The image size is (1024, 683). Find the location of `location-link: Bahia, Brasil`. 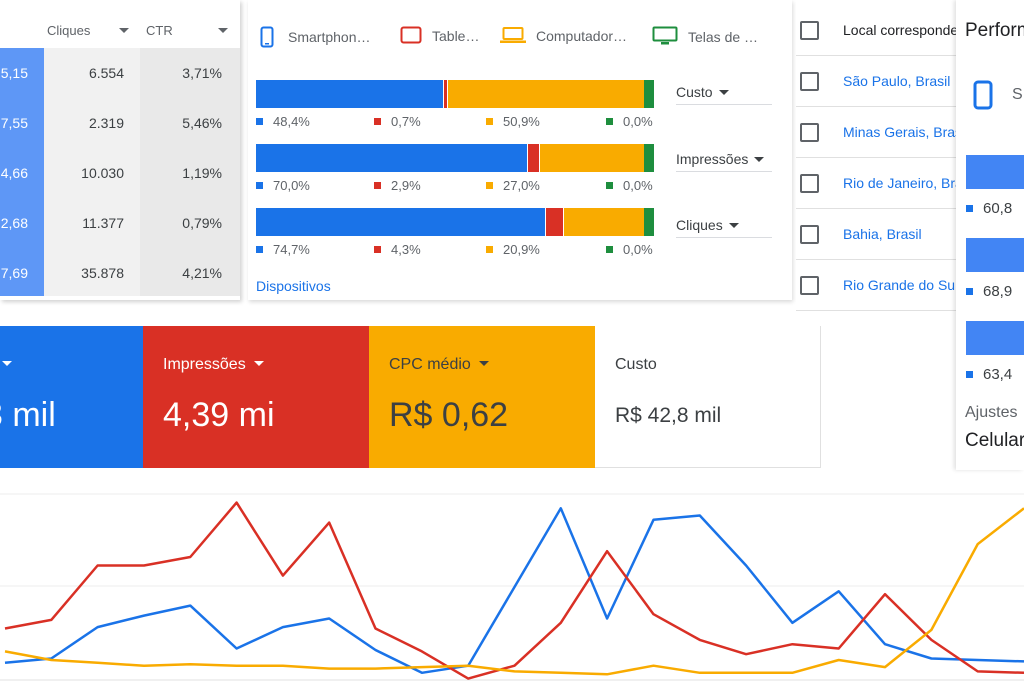

location-link: Bahia, Brasil is located at coordinates (882, 234).